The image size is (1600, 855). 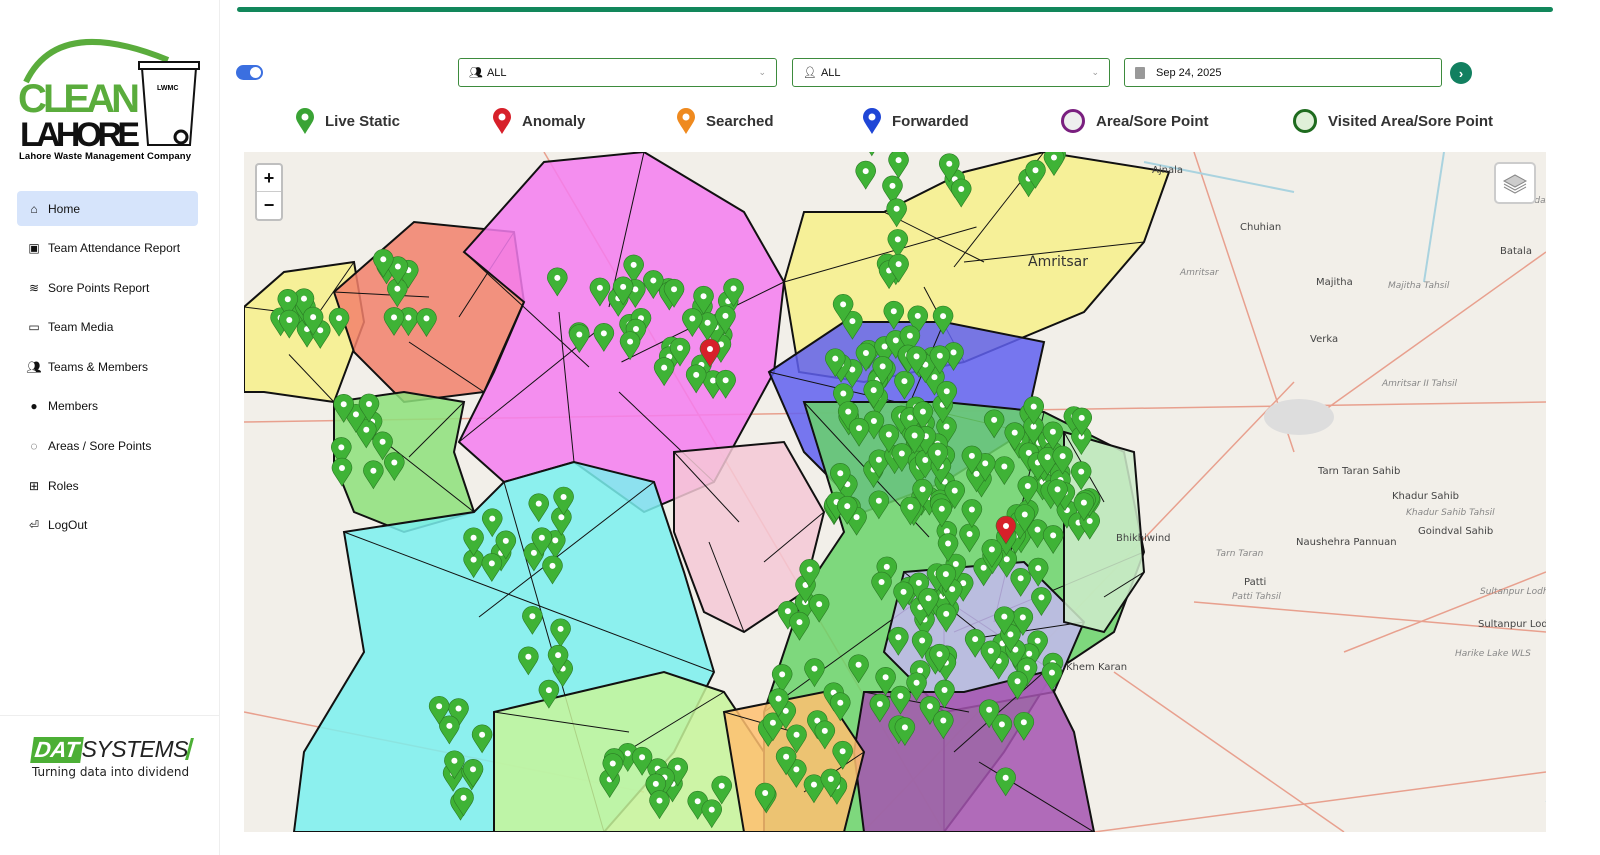 I want to click on zoom-in-button: +, so click(x=269, y=178).